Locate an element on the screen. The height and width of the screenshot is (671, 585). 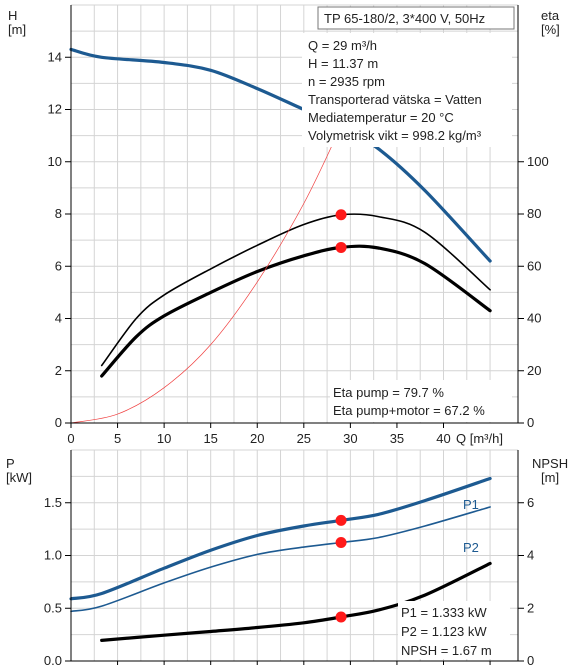
top-y-left-tick-label: 4 is located at coordinates (58, 318).